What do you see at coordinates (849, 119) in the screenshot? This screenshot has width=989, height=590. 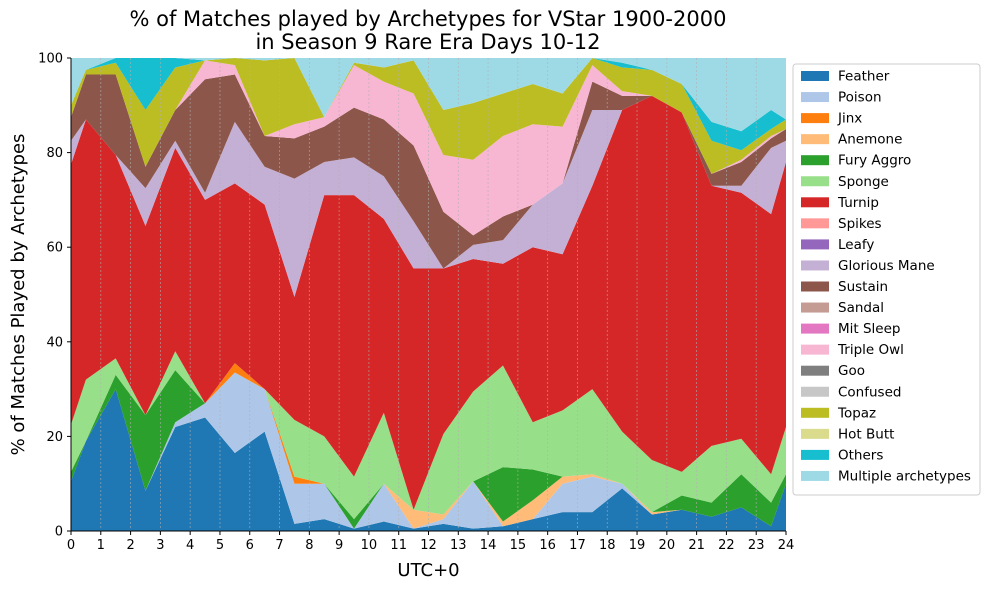 I see `legend-label-jinx: Jinx` at bounding box center [849, 119].